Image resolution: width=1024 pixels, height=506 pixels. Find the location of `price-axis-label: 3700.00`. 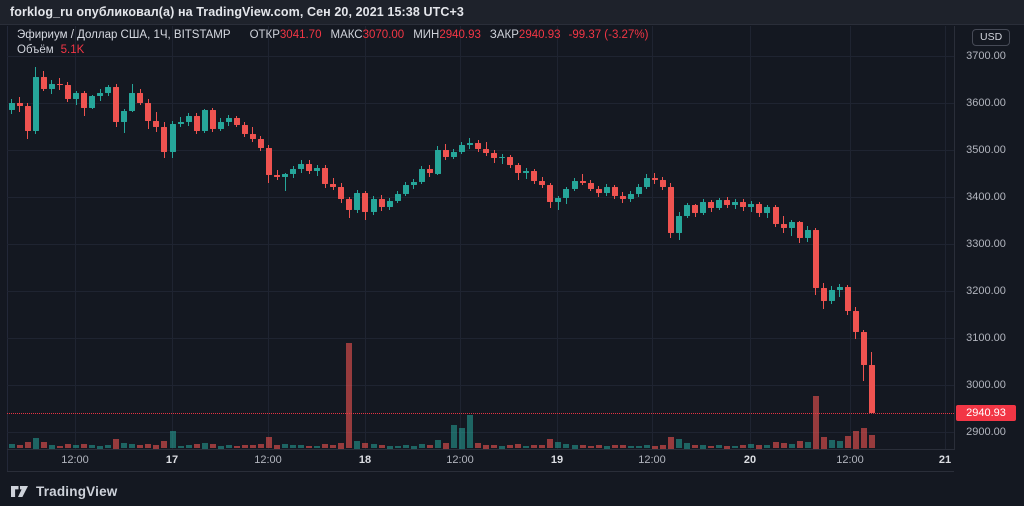

price-axis-label: 3700.00 is located at coordinates (986, 55).